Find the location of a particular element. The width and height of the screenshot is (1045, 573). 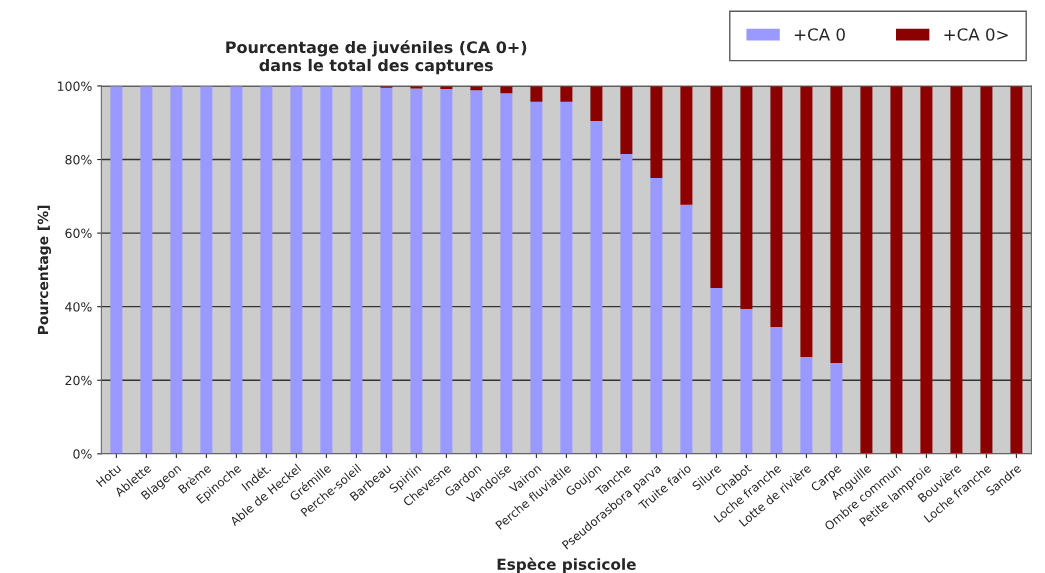

y-tick-label: 0% is located at coordinates (82, 454).